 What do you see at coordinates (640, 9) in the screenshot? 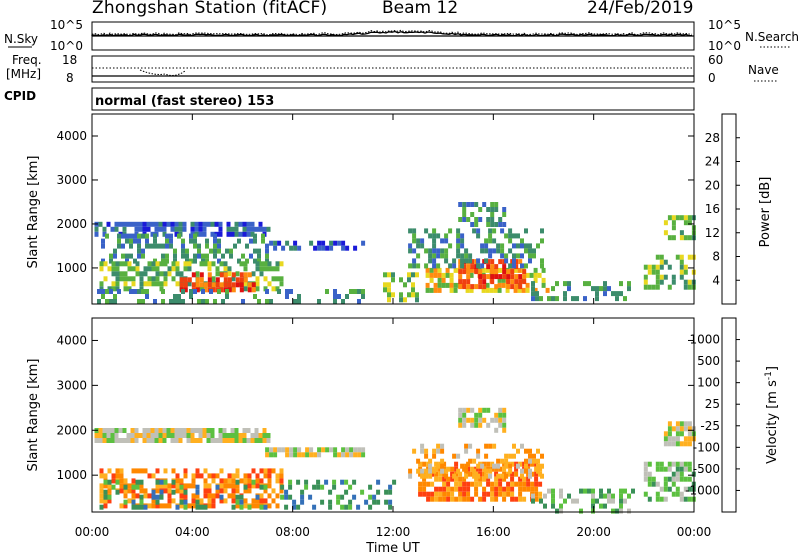
I see `date-label: 24/Feb/2019` at bounding box center [640, 9].